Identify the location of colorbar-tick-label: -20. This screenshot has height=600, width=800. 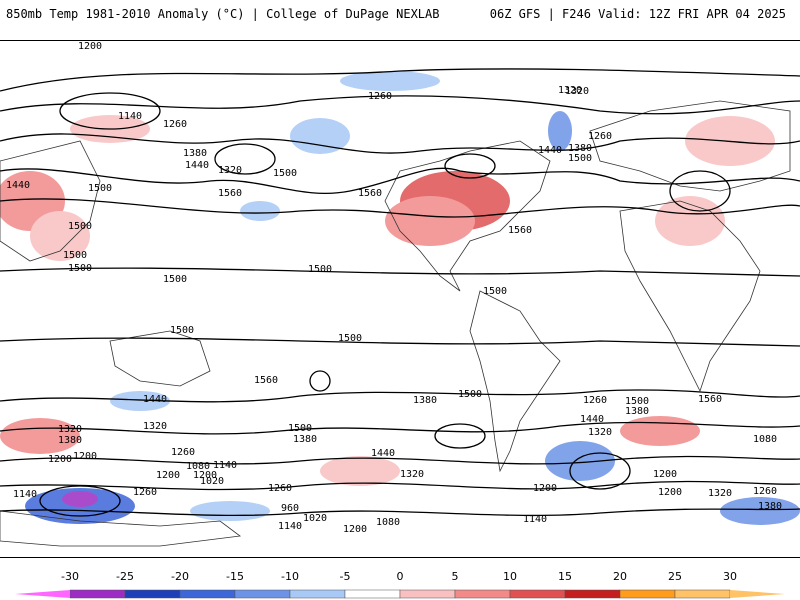
(180, 576).